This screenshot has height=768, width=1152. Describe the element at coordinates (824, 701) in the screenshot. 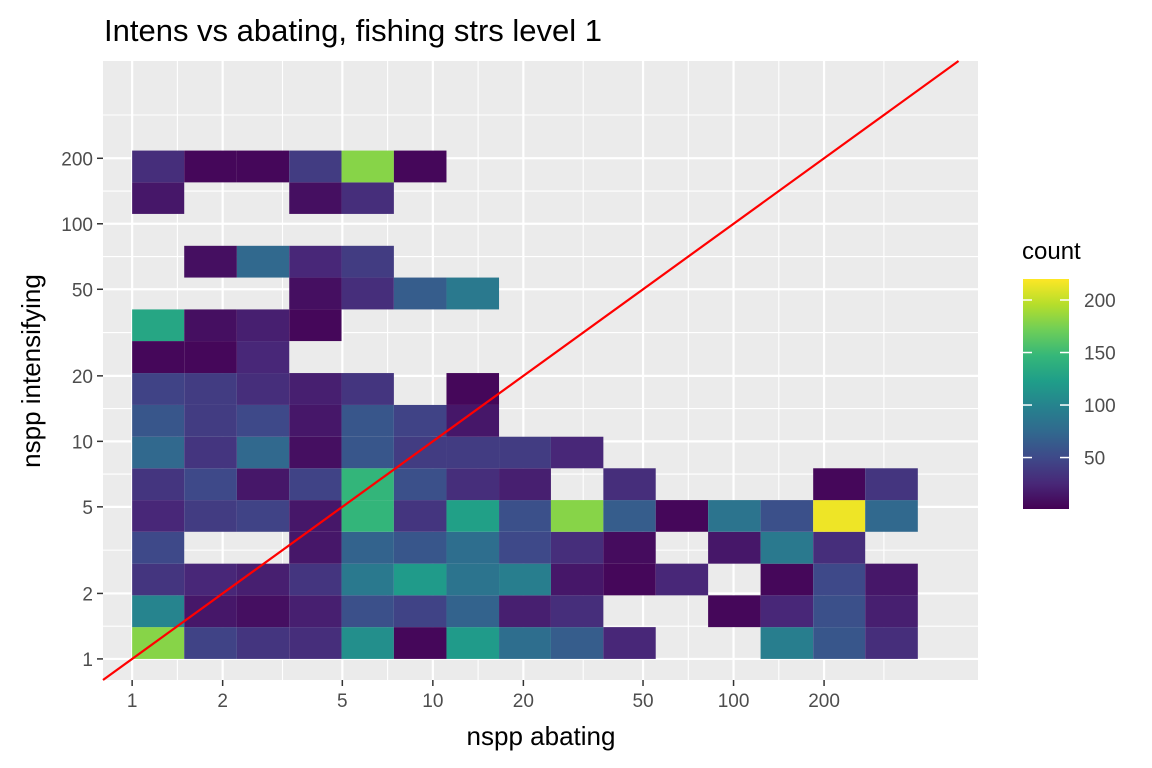

I see `x-tick-label: 200` at that location.